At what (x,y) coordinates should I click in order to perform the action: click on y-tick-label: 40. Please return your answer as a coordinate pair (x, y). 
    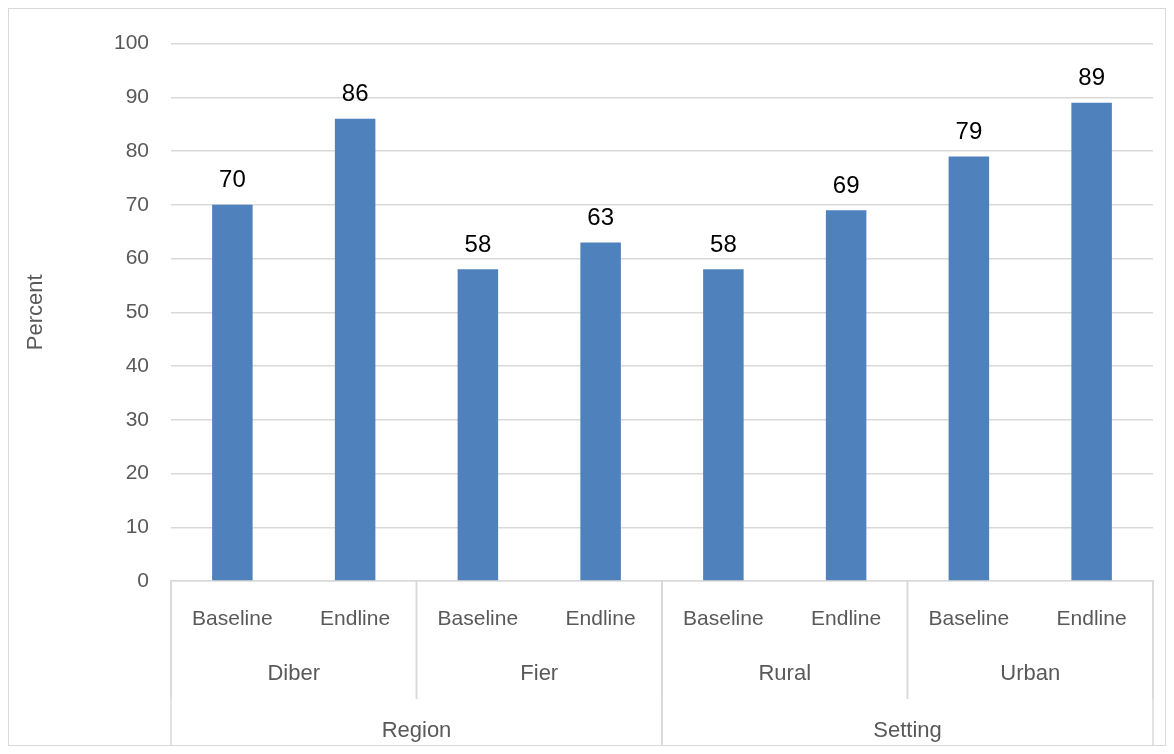
    Looking at the image, I should click on (137, 364).